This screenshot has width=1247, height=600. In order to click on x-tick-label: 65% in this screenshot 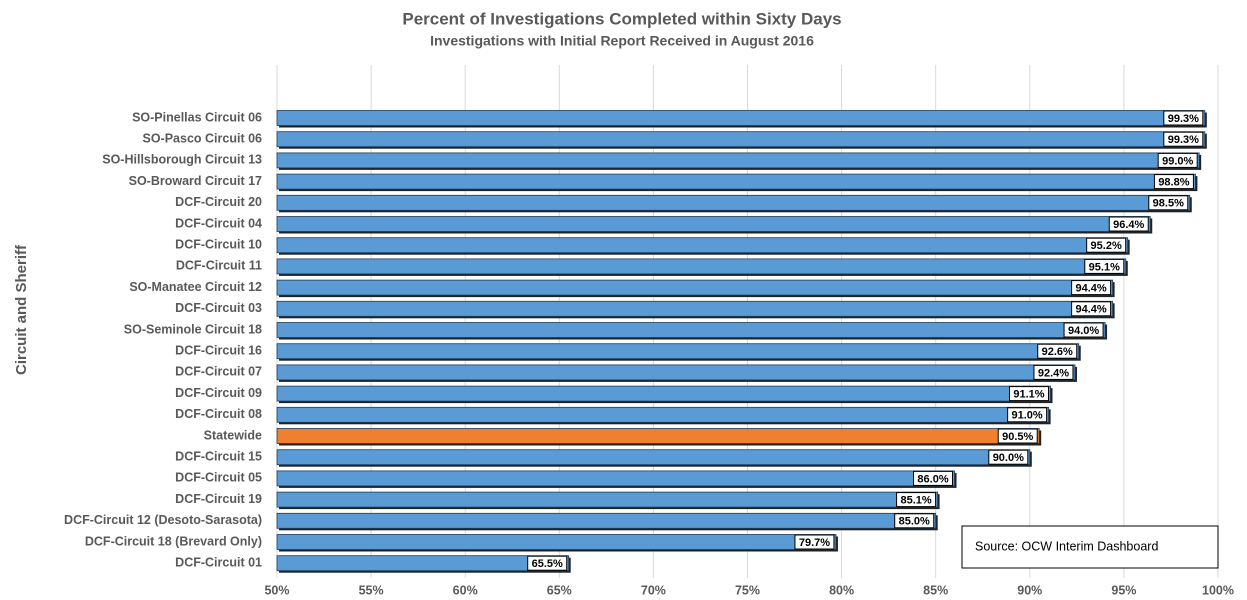, I will do `click(559, 590)`.